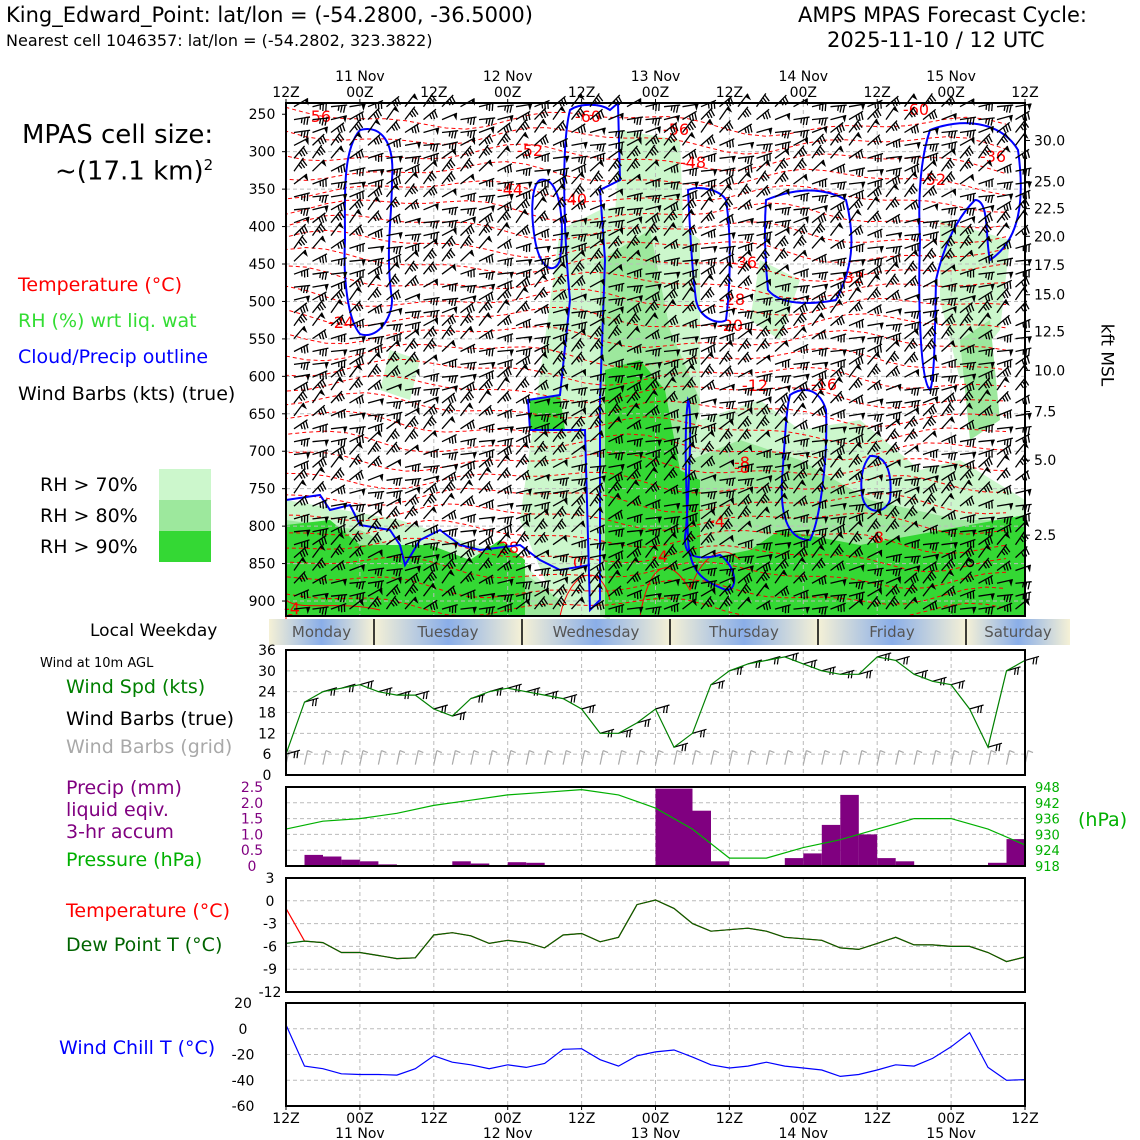 The height and width of the screenshot is (1140, 1140). What do you see at coordinates (292, 608) in the screenshot?
I see `isotherm-label: -4` at bounding box center [292, 608].